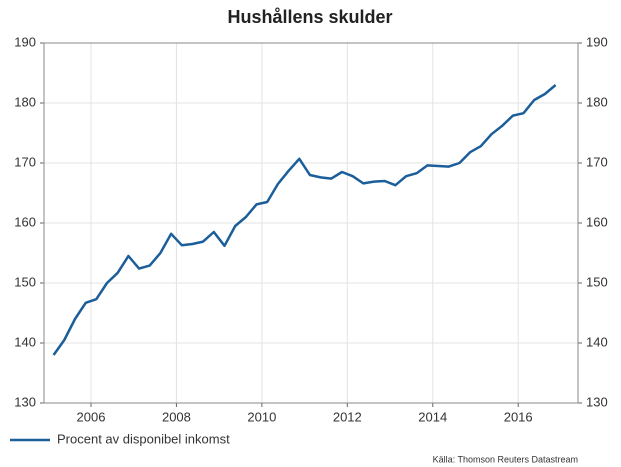  Describe the element at coordinates (347, 416) in the screenshot. I see `x-tick-label: 2012` at that location.